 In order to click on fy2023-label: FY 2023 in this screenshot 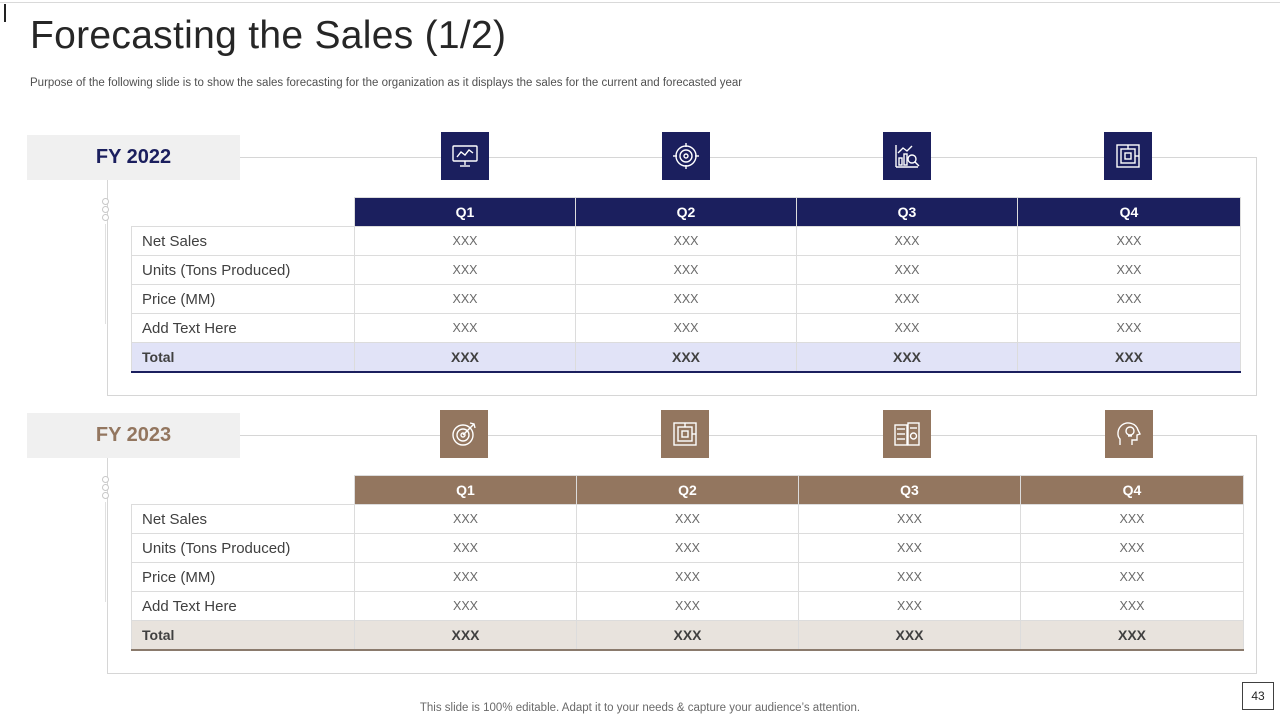, I will do `click(133, 435)`.